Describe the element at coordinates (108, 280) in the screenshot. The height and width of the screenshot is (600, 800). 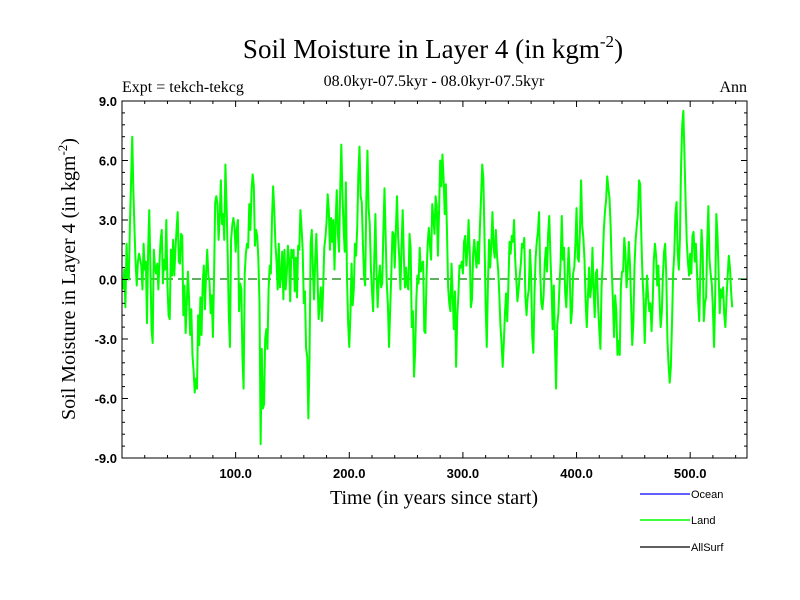
I see `y-tick-label: 0.0` at that location.